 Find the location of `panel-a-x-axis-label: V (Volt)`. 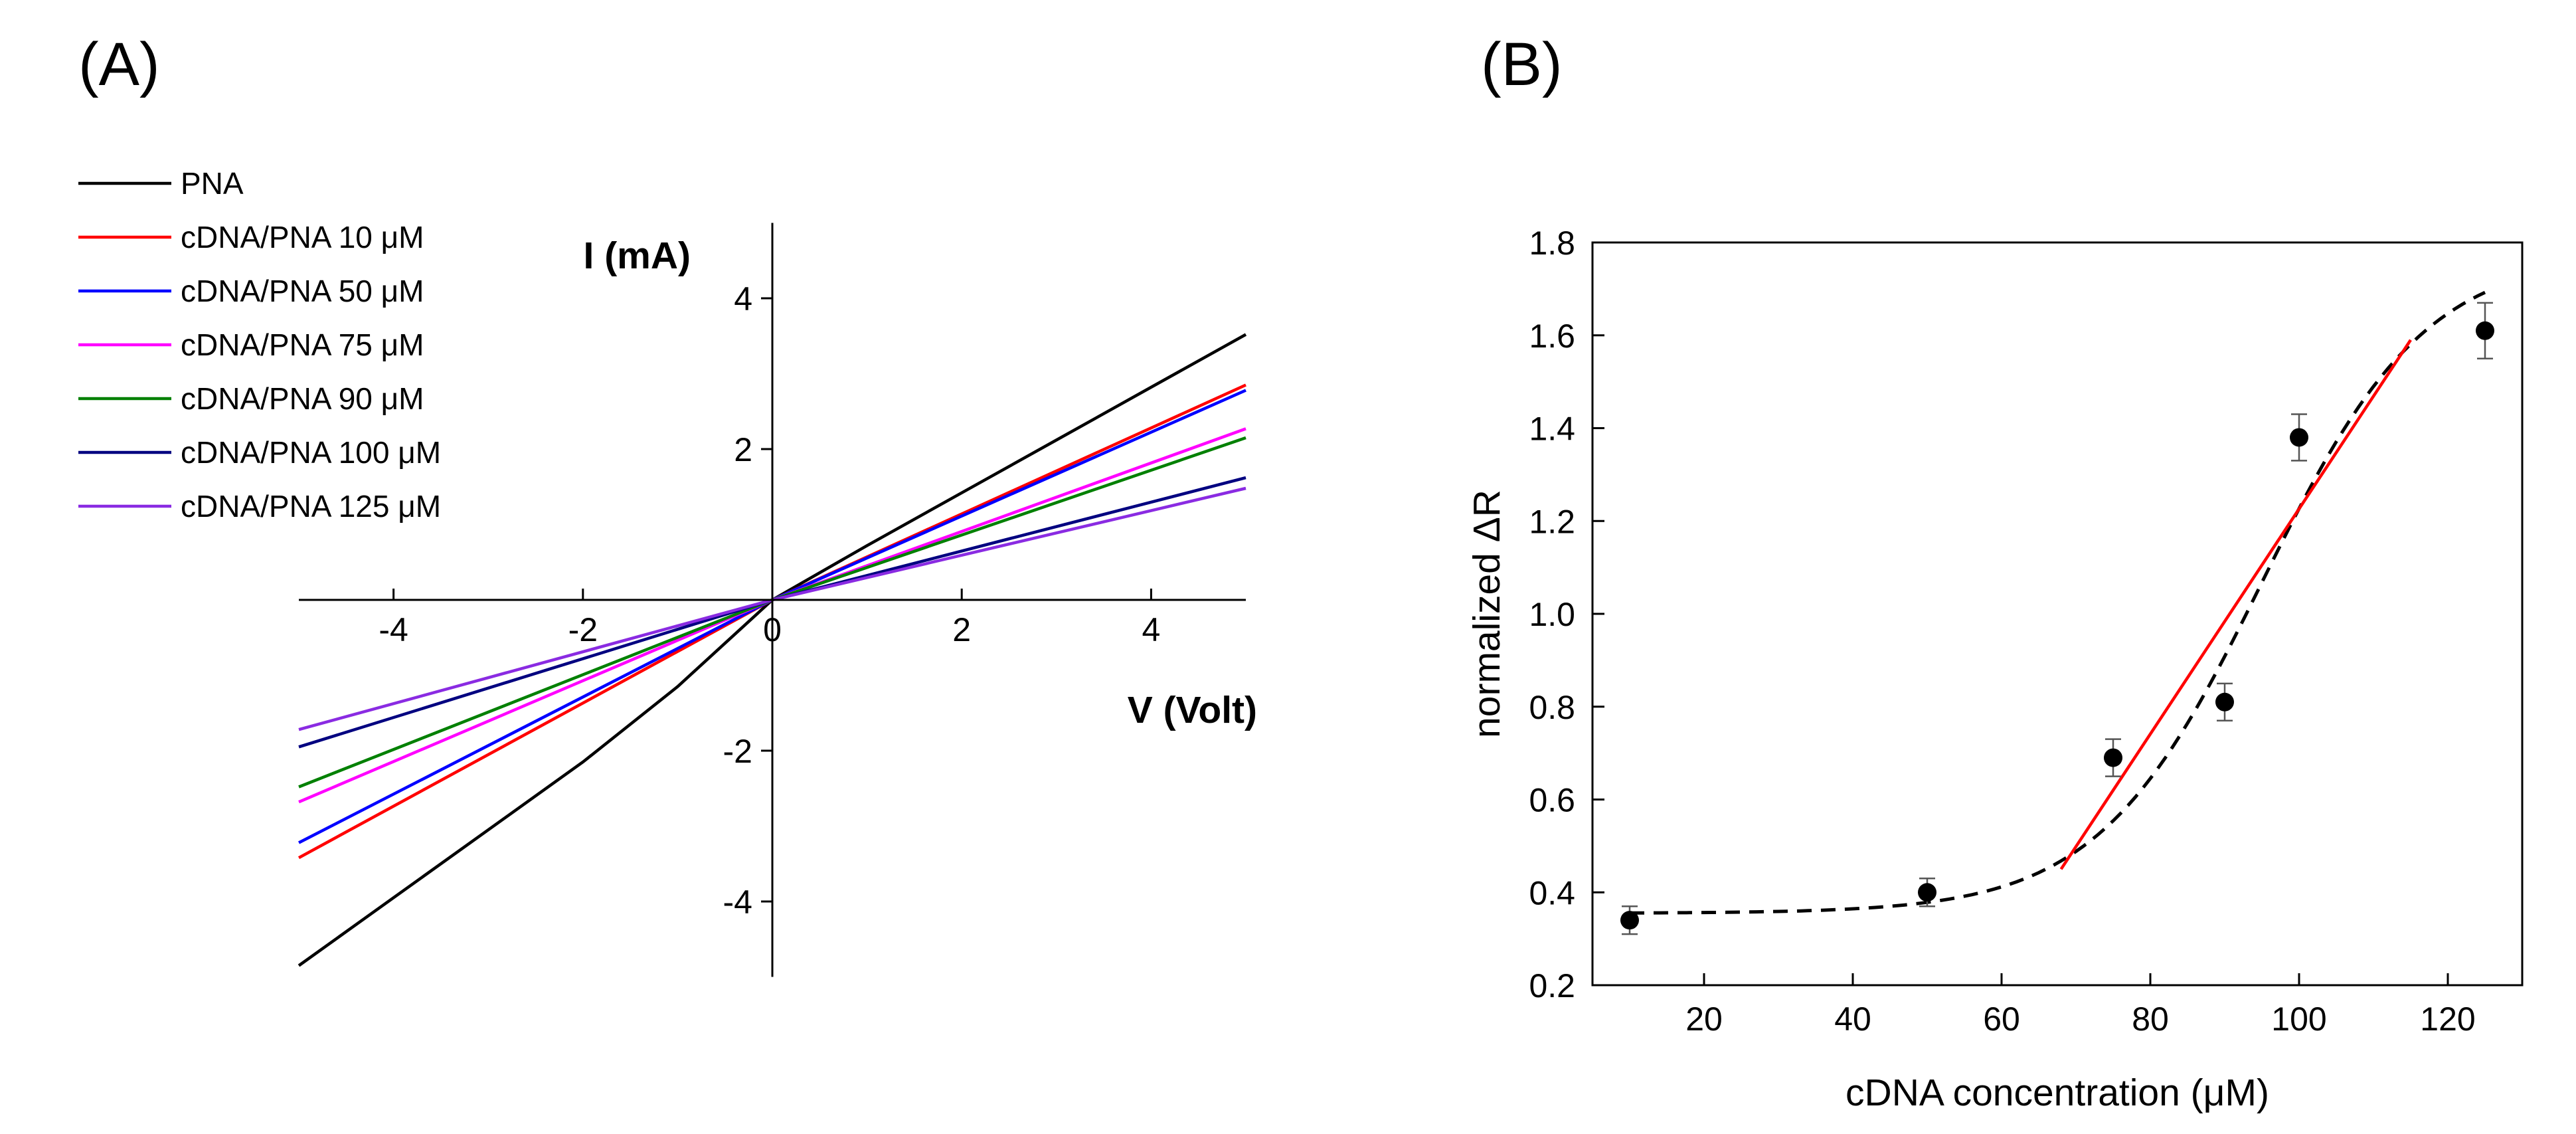

panel-a-x-axis-label: V (Volt) is located at coordinates (1192, 710).